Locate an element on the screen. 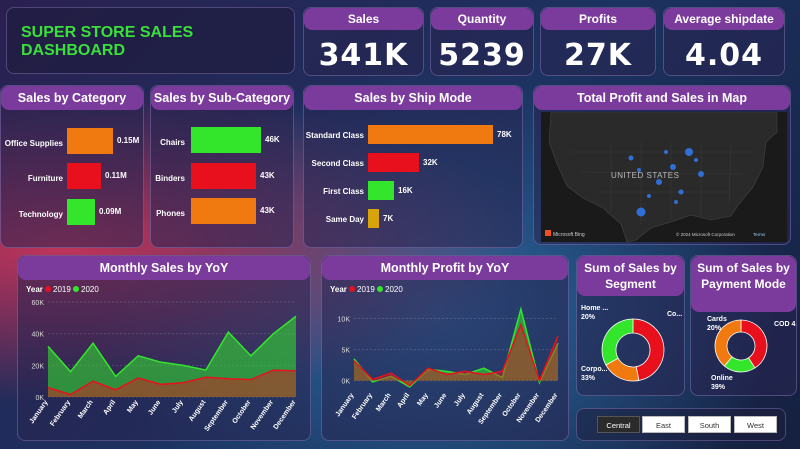  donut-label: Cards is located at coordinates (717, 319).